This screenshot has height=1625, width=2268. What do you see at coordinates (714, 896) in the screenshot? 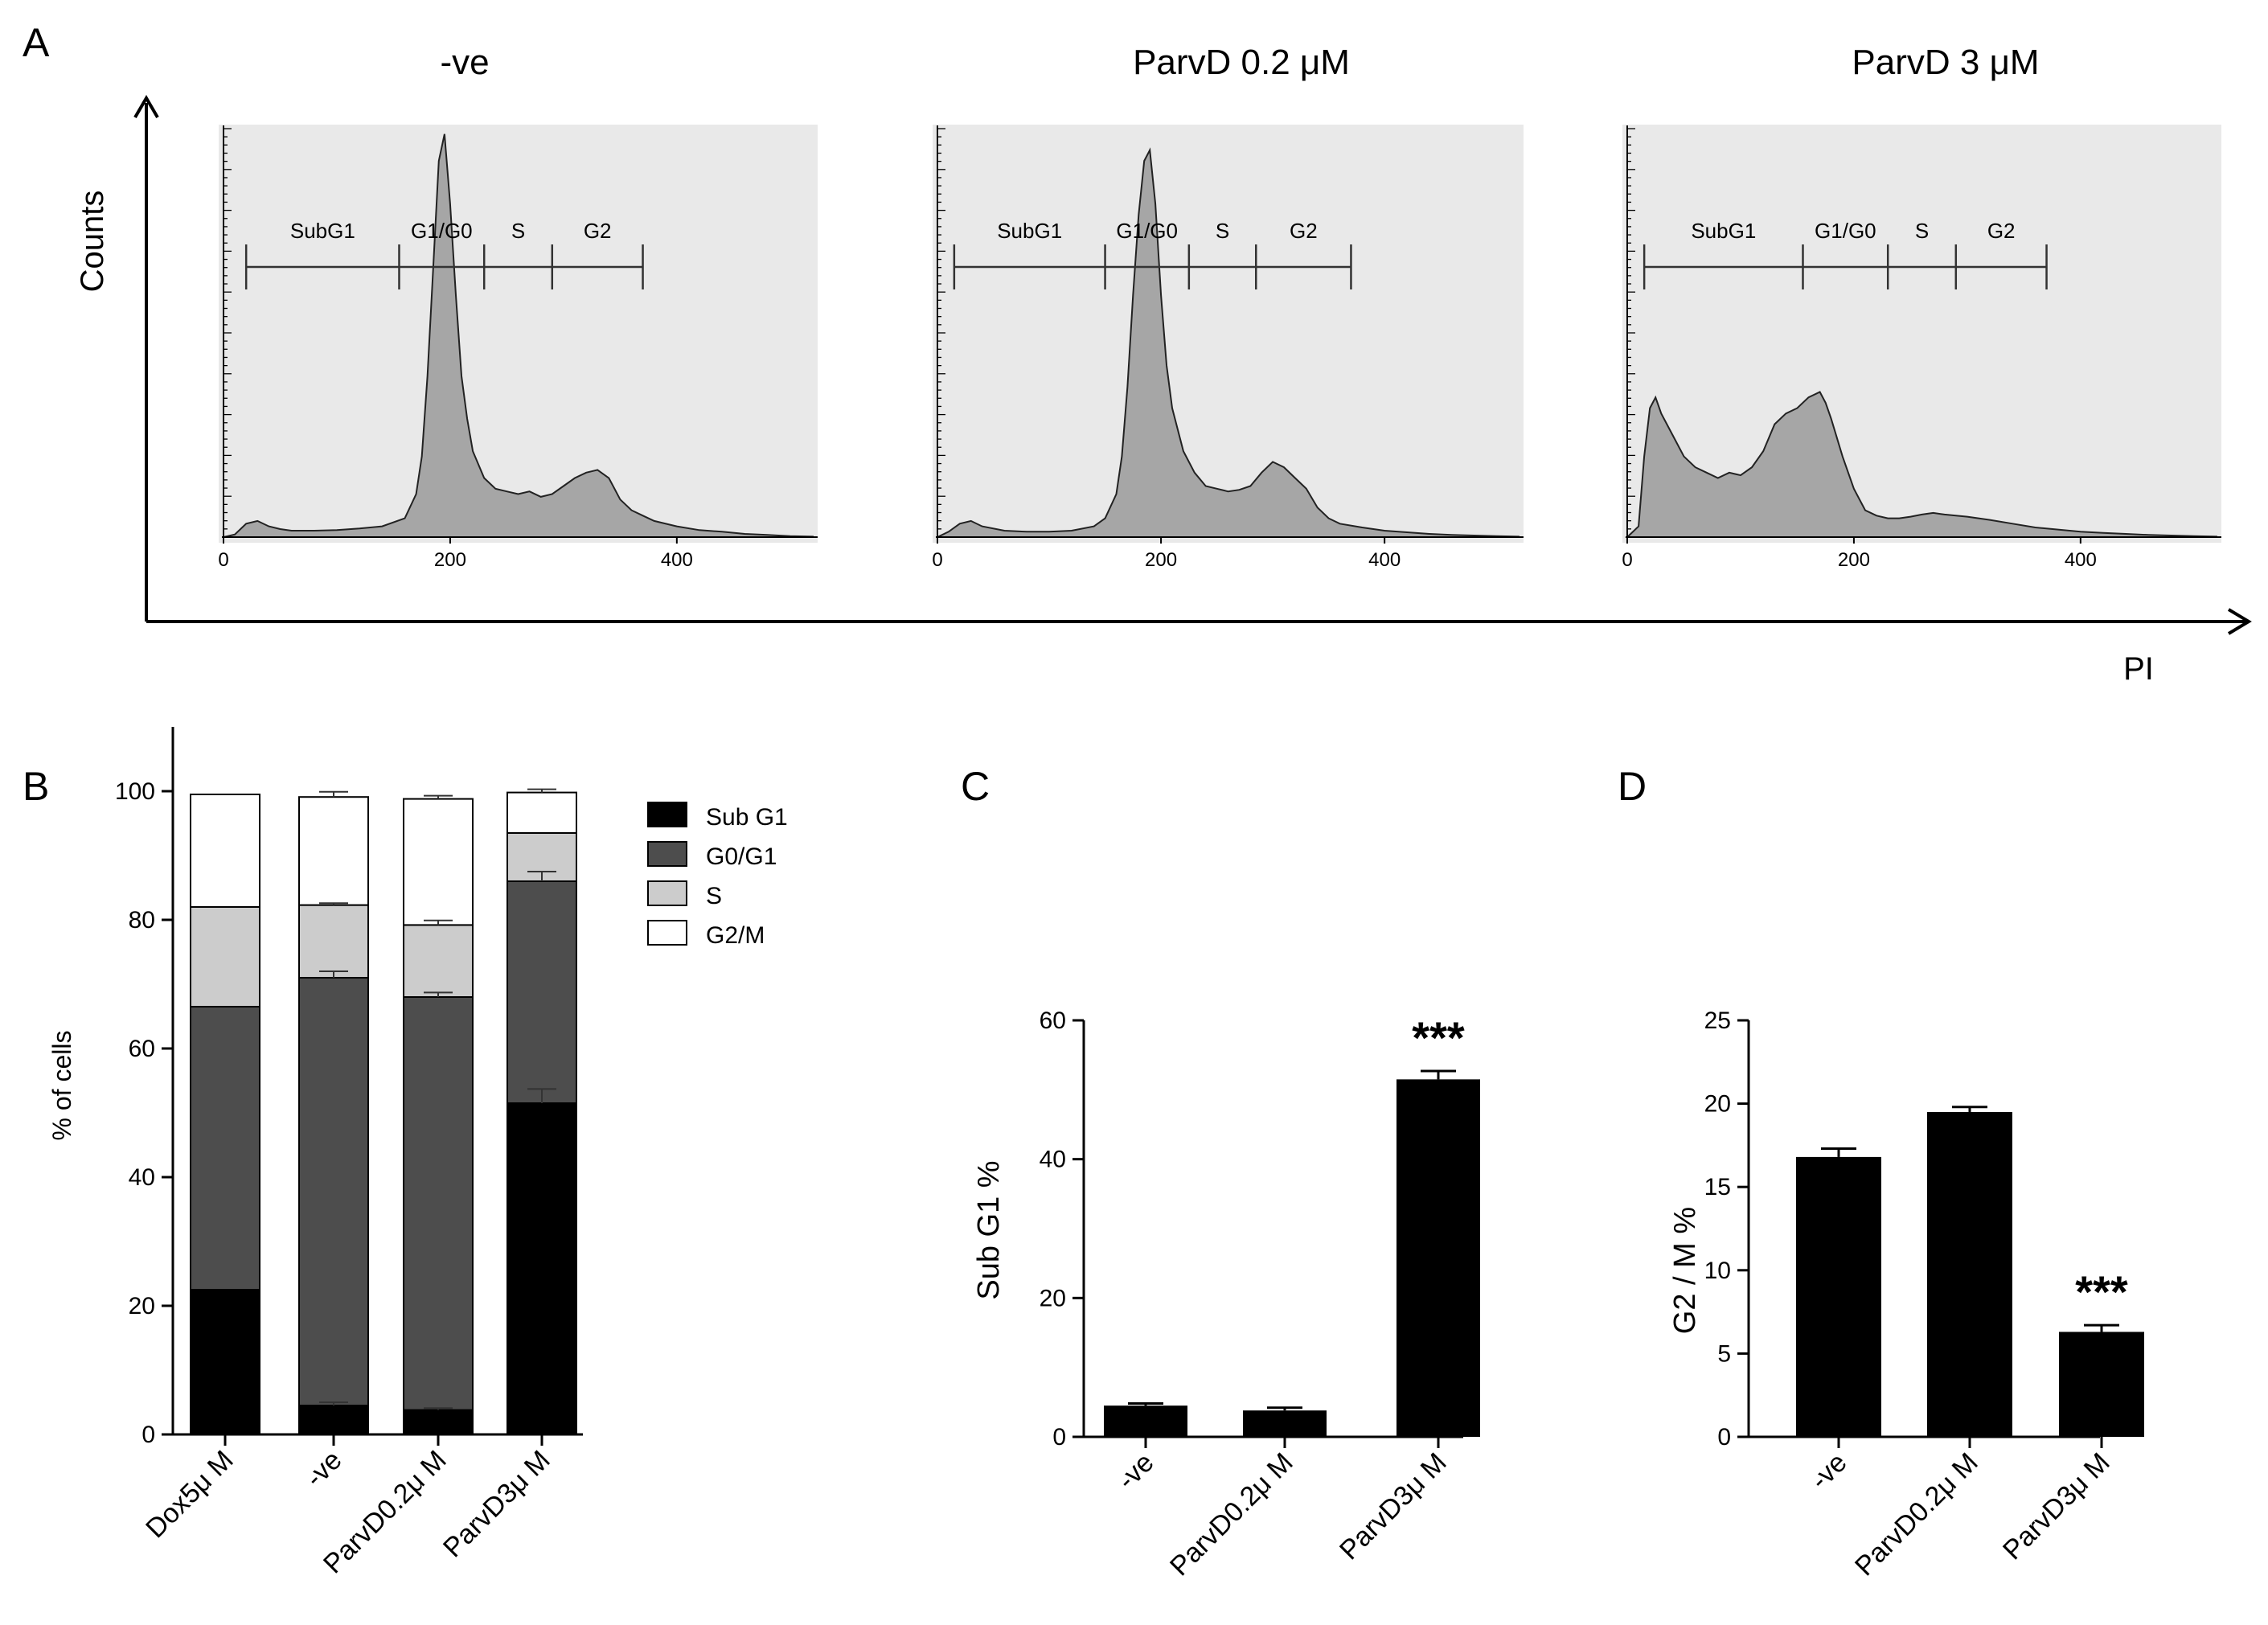
I see `legend-label-s: S` at bounding box center [714, 896].